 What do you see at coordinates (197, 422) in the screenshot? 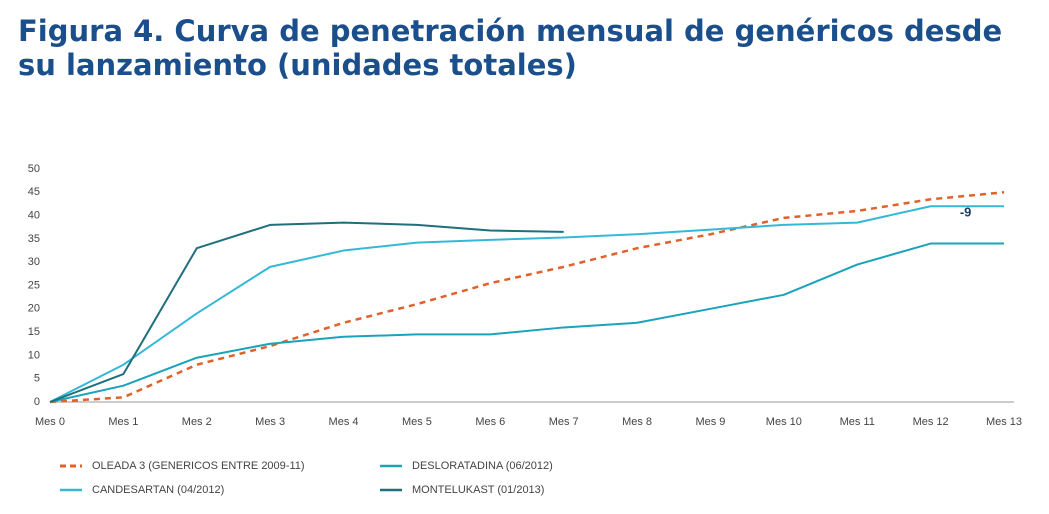
I see `x-tick-label: Mes 2` at bounding box center [197, 422].